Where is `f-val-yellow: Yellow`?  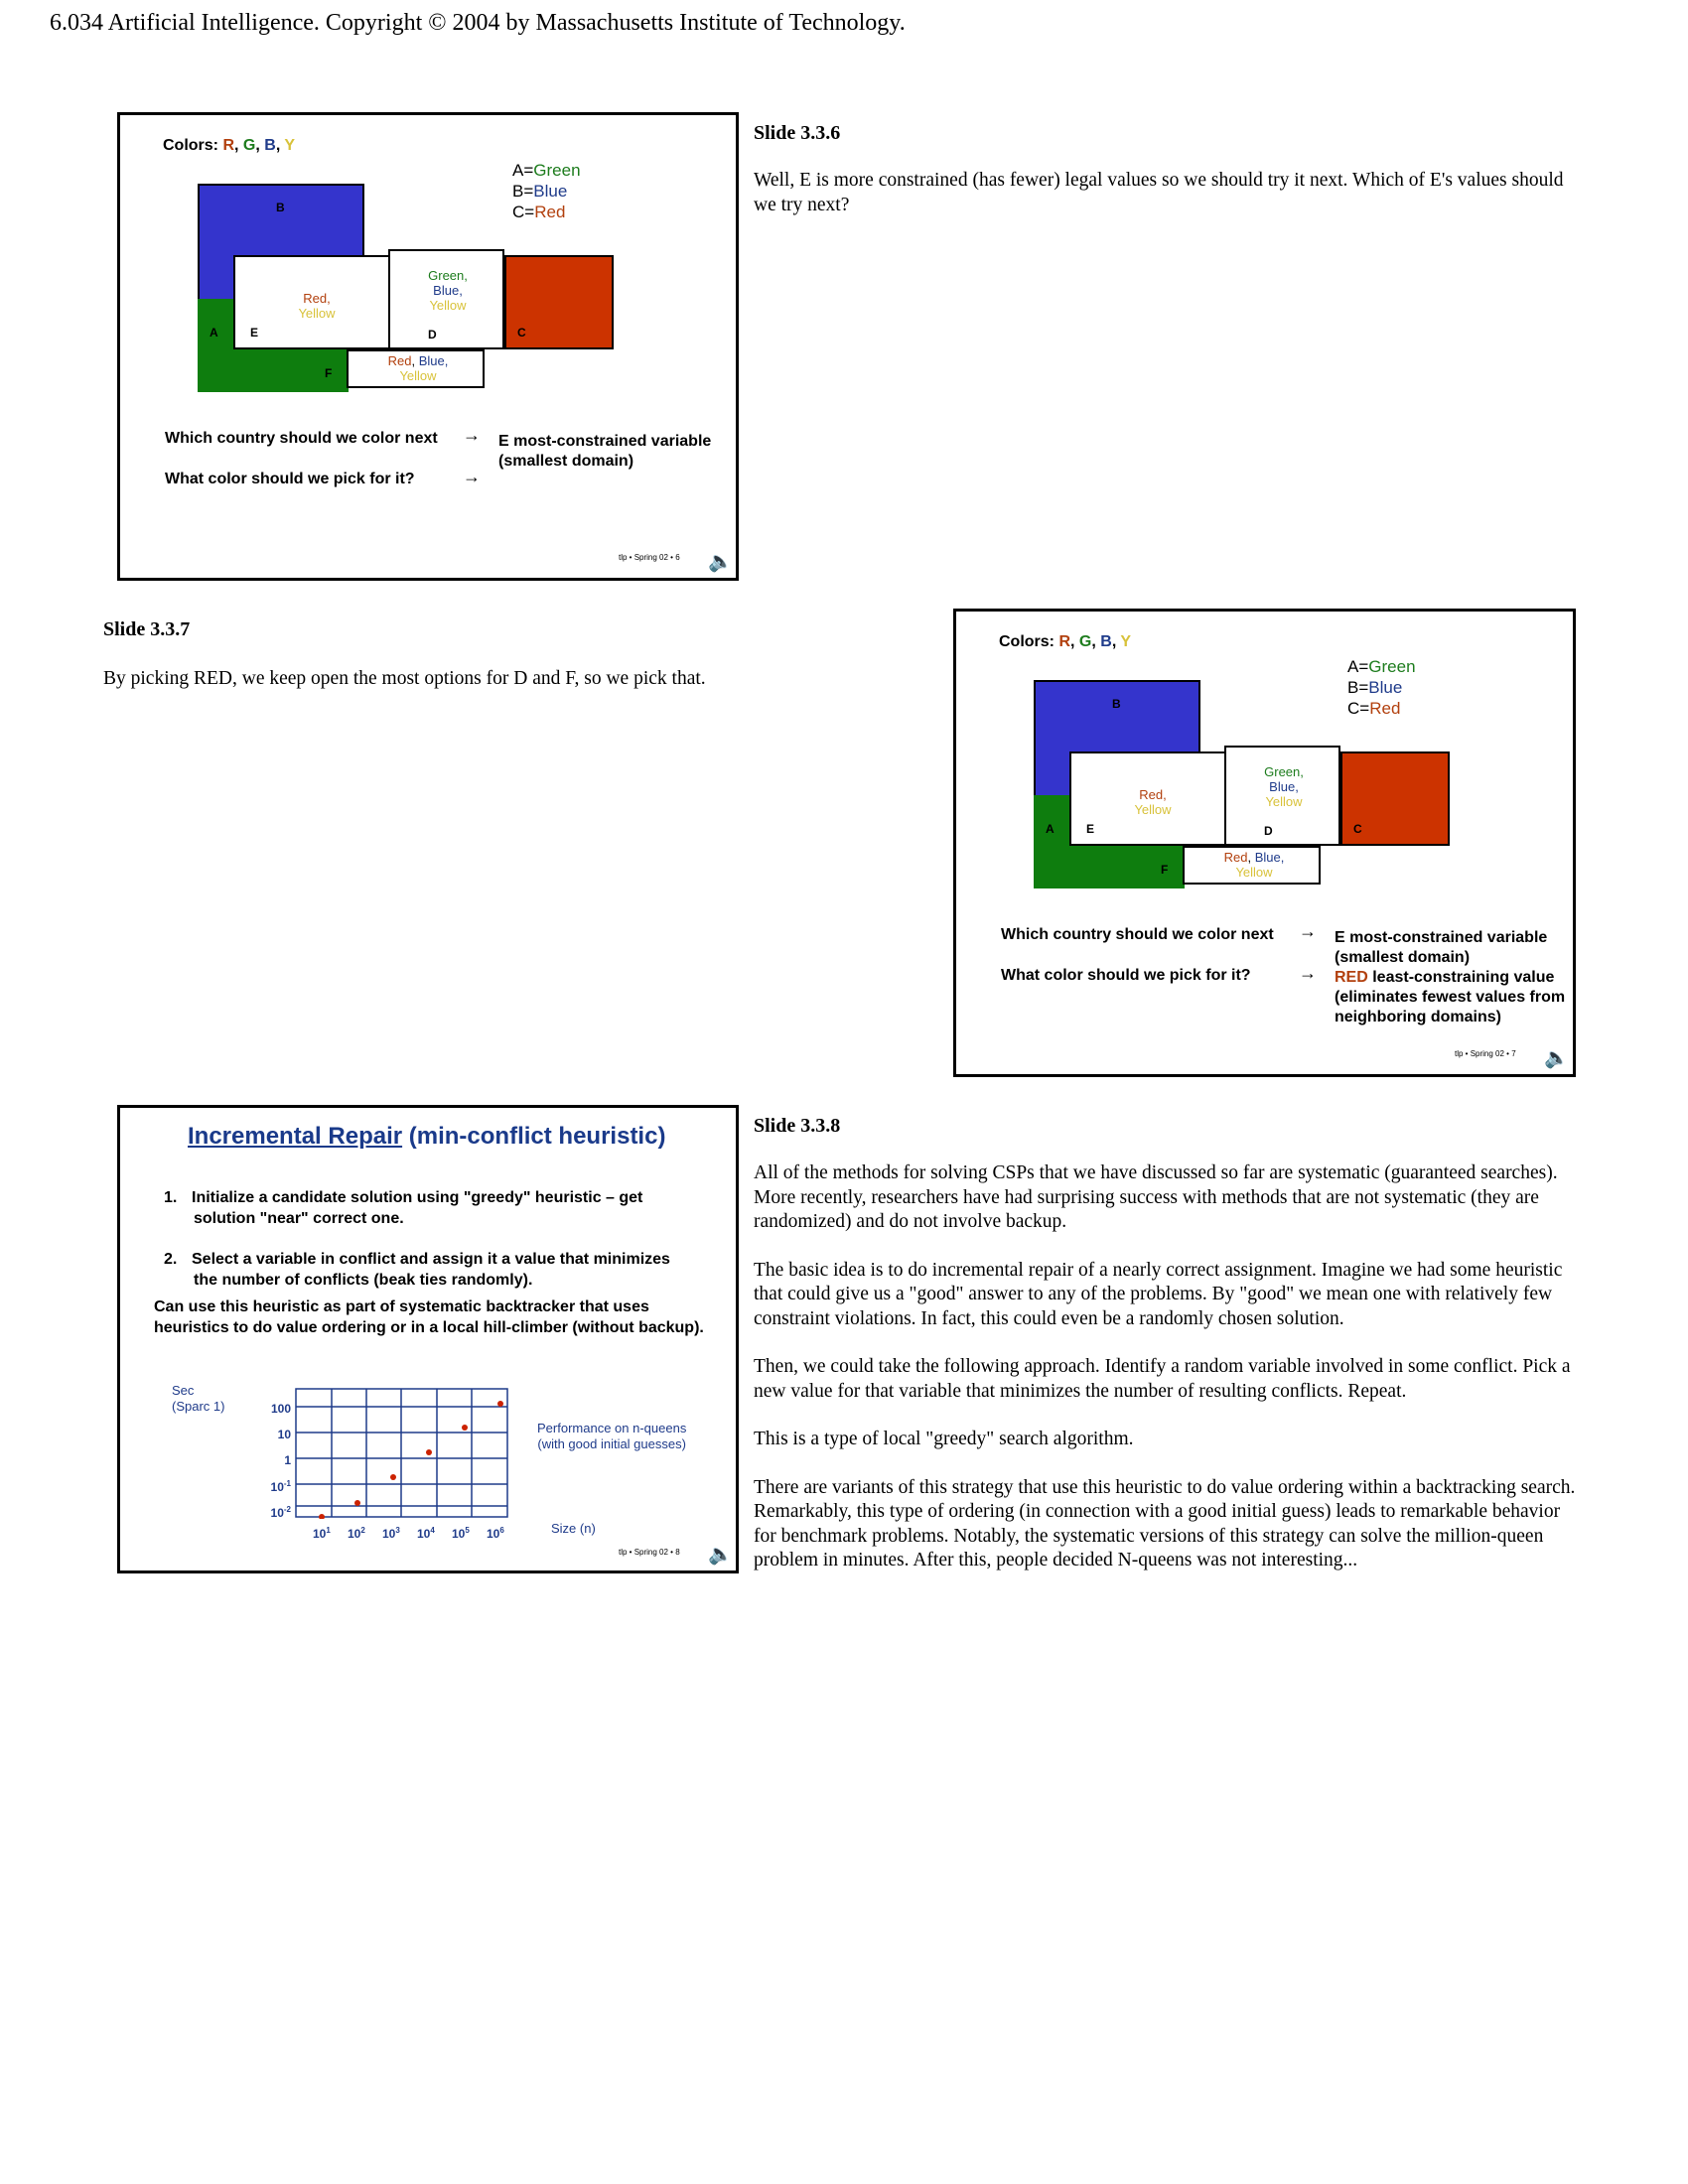 f-val-yellow: Yellow is located at coordinates (418, 375).